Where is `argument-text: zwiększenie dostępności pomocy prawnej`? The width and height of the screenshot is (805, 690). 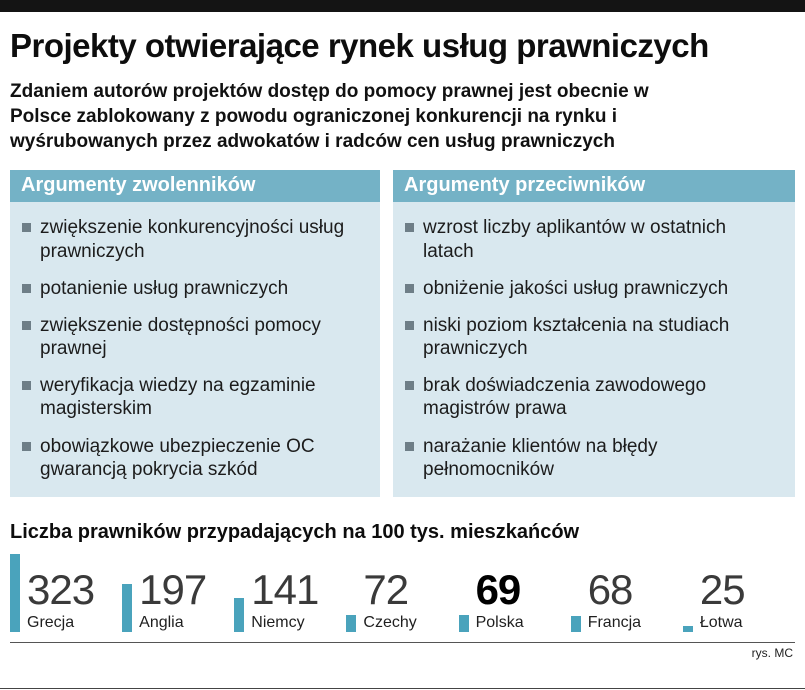 argument-text: zwiększenie dostępności pomocy prawnej is located at coordinates (180, 337).